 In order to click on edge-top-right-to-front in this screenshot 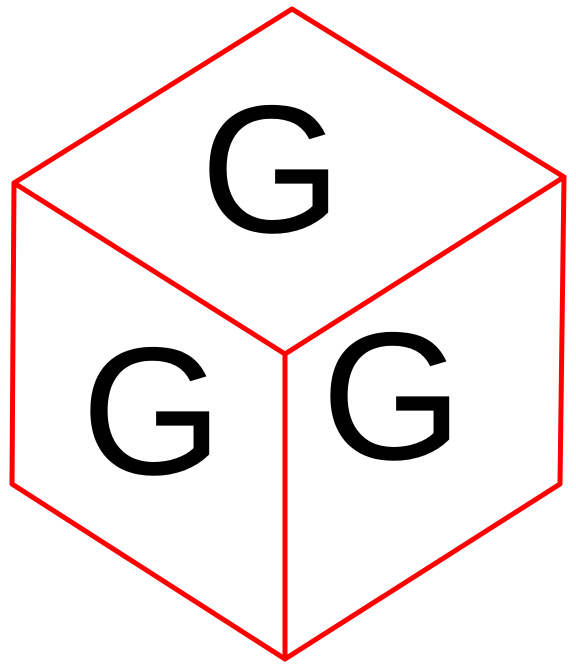, I will do `click(424, 265)`.